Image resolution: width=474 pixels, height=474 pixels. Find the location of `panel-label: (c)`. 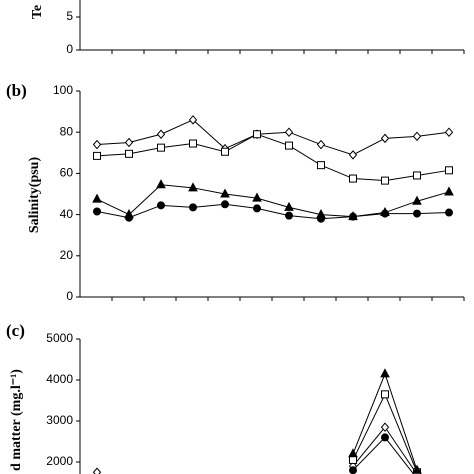

panel-label: (c) is located at coordinates (15, 330).